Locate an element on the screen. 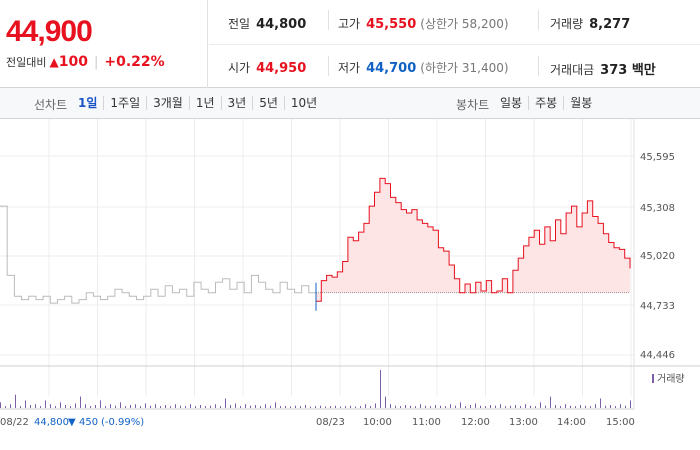  high-stat: 고가 45,550 (상한가 58,200) is located at coordinates (423, 23).